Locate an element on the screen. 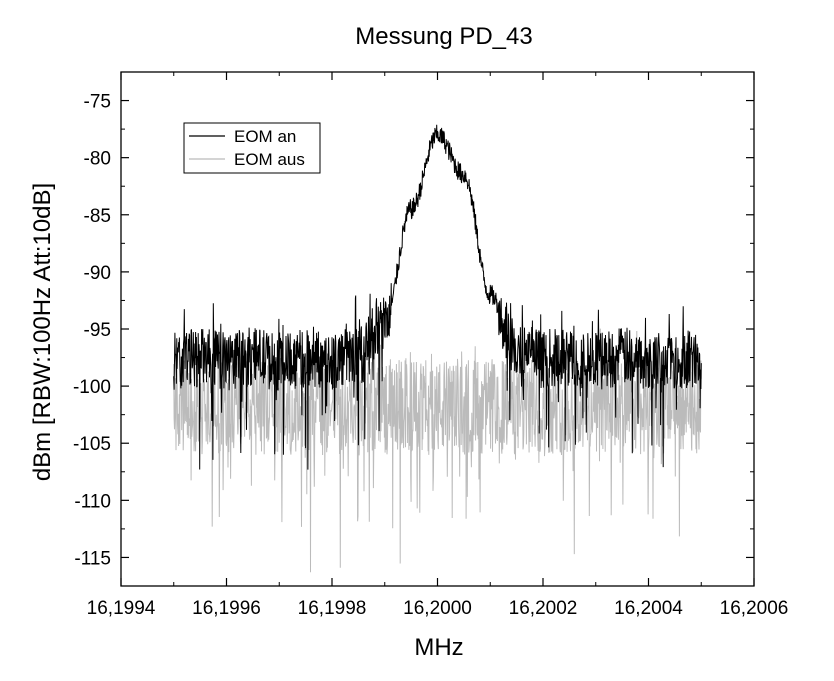 Image resolution: width=834 pixels, height=681 pixels. y-tick-label: -100 is located at coordinates (92, 387).